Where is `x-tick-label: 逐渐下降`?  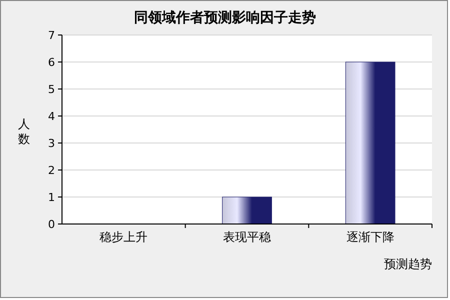 x-tick-label: 逐渐下降 is located at coordinates (370, 237).